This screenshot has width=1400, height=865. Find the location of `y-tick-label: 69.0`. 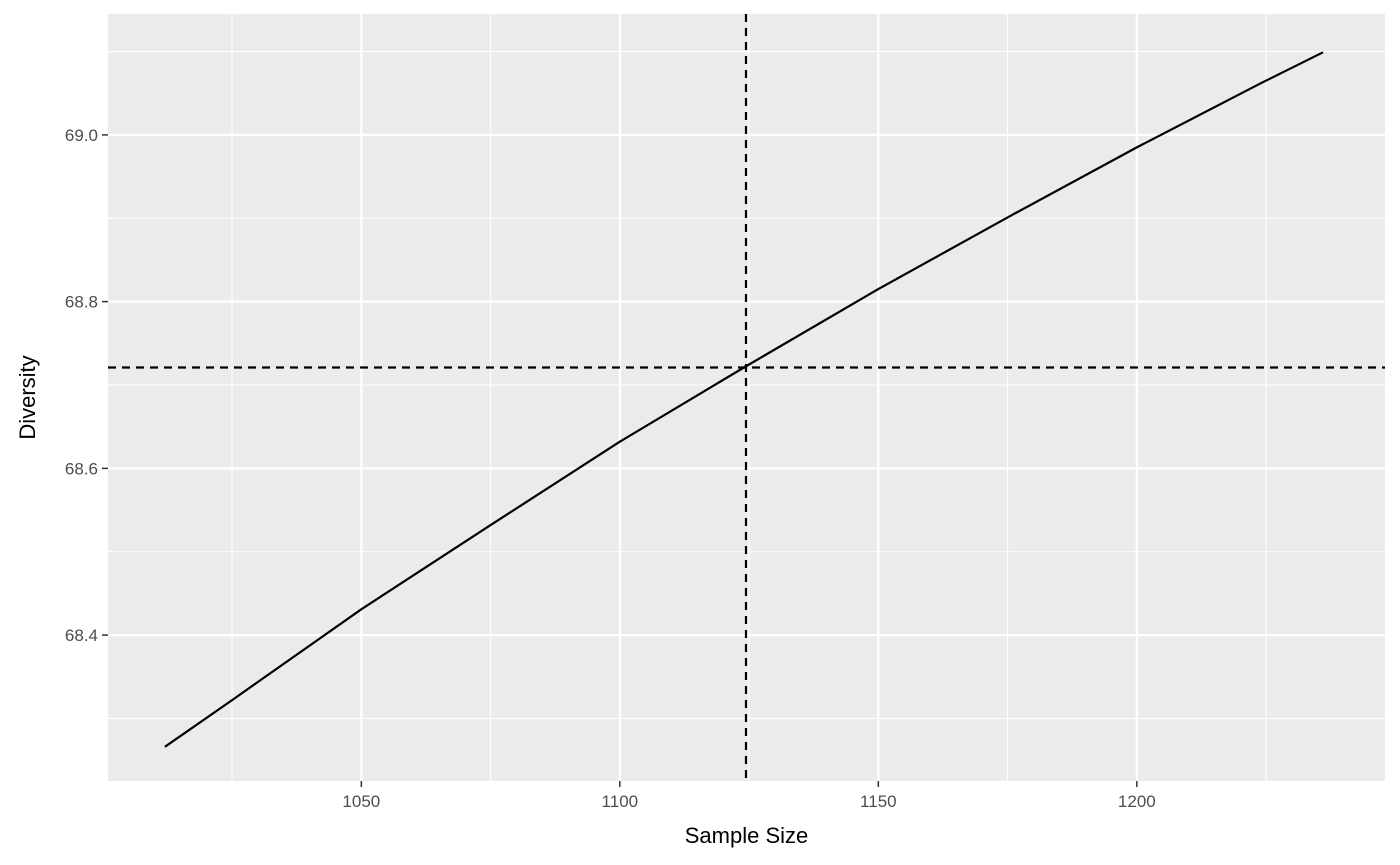

y-tick-label: 69.0 is located at coordinates (81, 135).